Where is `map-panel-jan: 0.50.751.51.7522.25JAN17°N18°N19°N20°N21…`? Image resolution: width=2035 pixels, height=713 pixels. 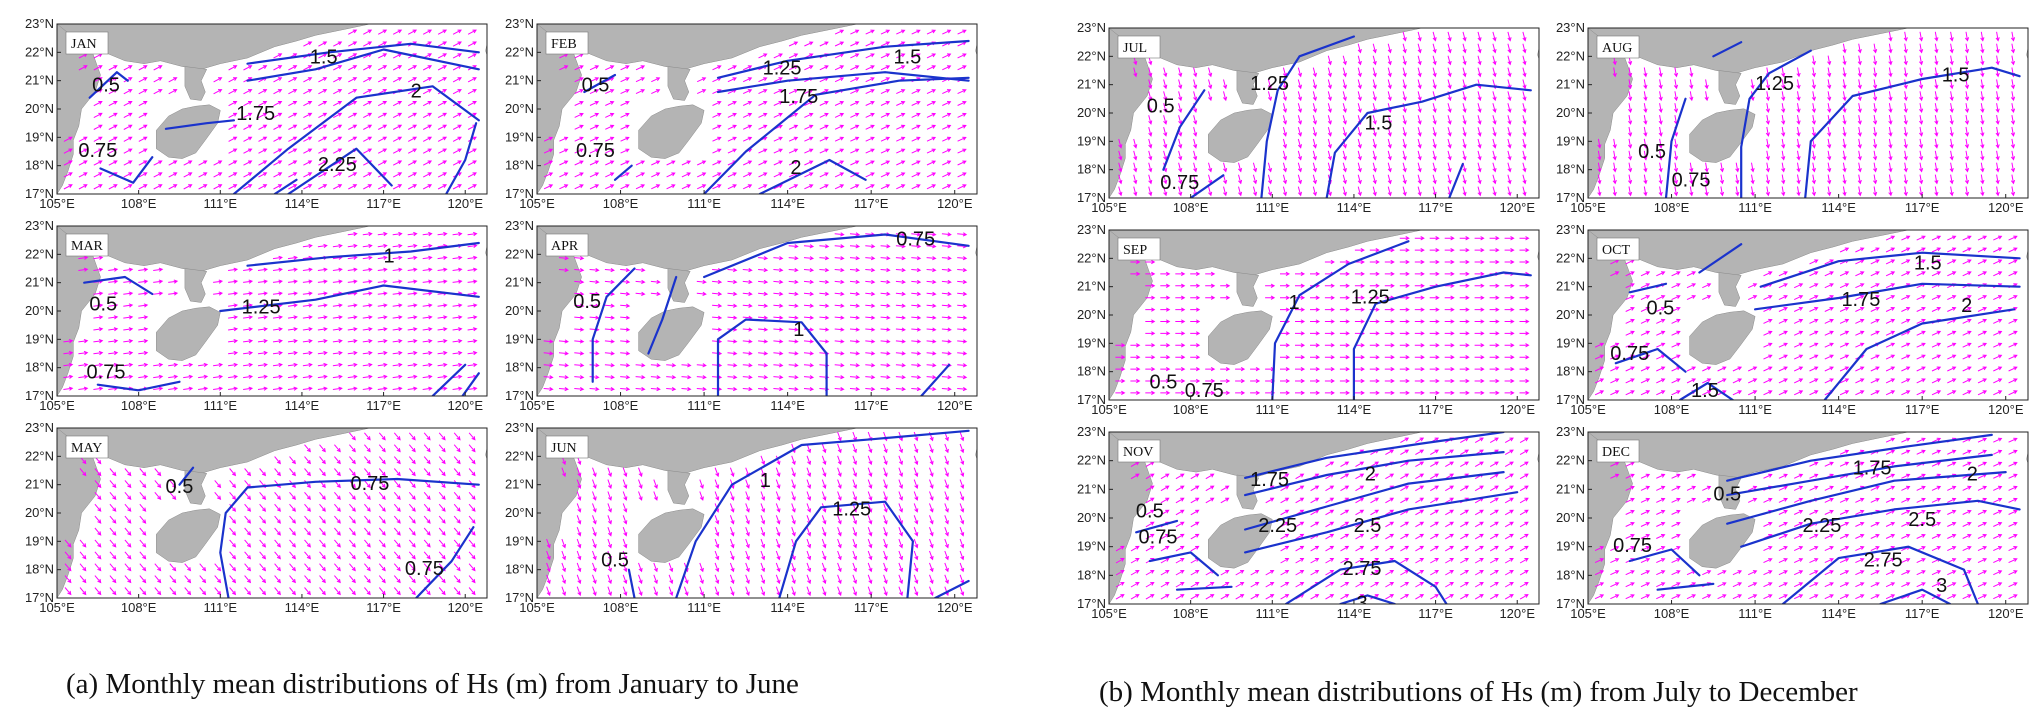
map-panel-jan: 0.50.751.51.7522.25JAN17°N18°N19°N20°N21… is located at coordinates (256, 113).